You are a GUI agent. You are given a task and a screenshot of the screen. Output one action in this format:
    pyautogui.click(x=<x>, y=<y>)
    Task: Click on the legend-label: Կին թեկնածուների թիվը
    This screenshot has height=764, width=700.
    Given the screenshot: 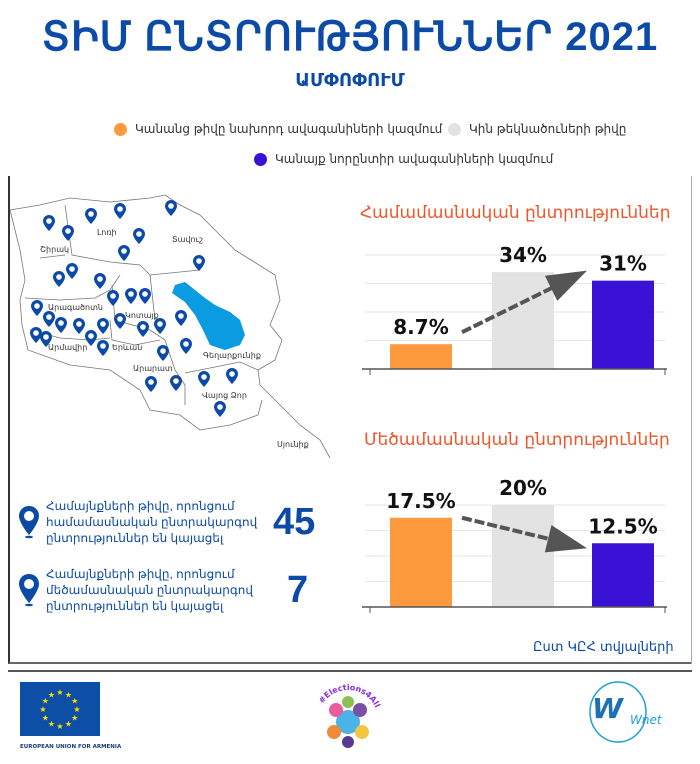 What is the action you would take?
    pyautogui.click(x=548, y=129)
    